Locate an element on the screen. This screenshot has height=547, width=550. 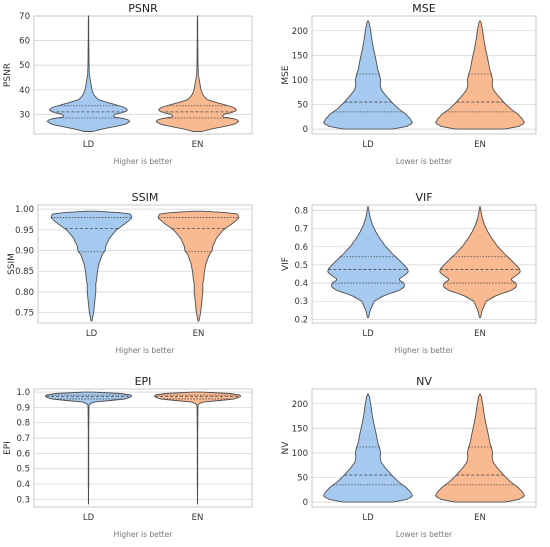
y-axis-label: PSNR is located at coordinates (8, 75).